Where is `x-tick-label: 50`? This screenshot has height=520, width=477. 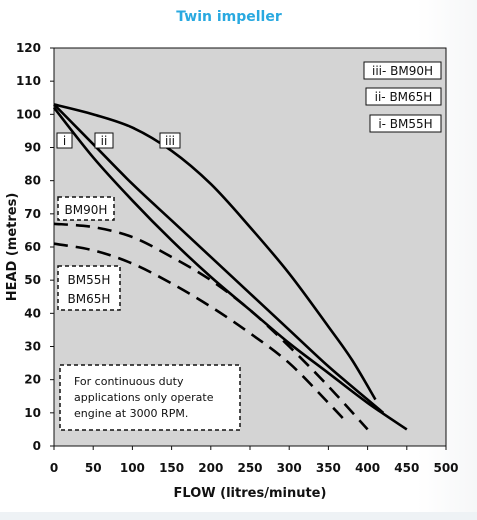
x-tick-label: 50 is located at coordinates (93, 468).